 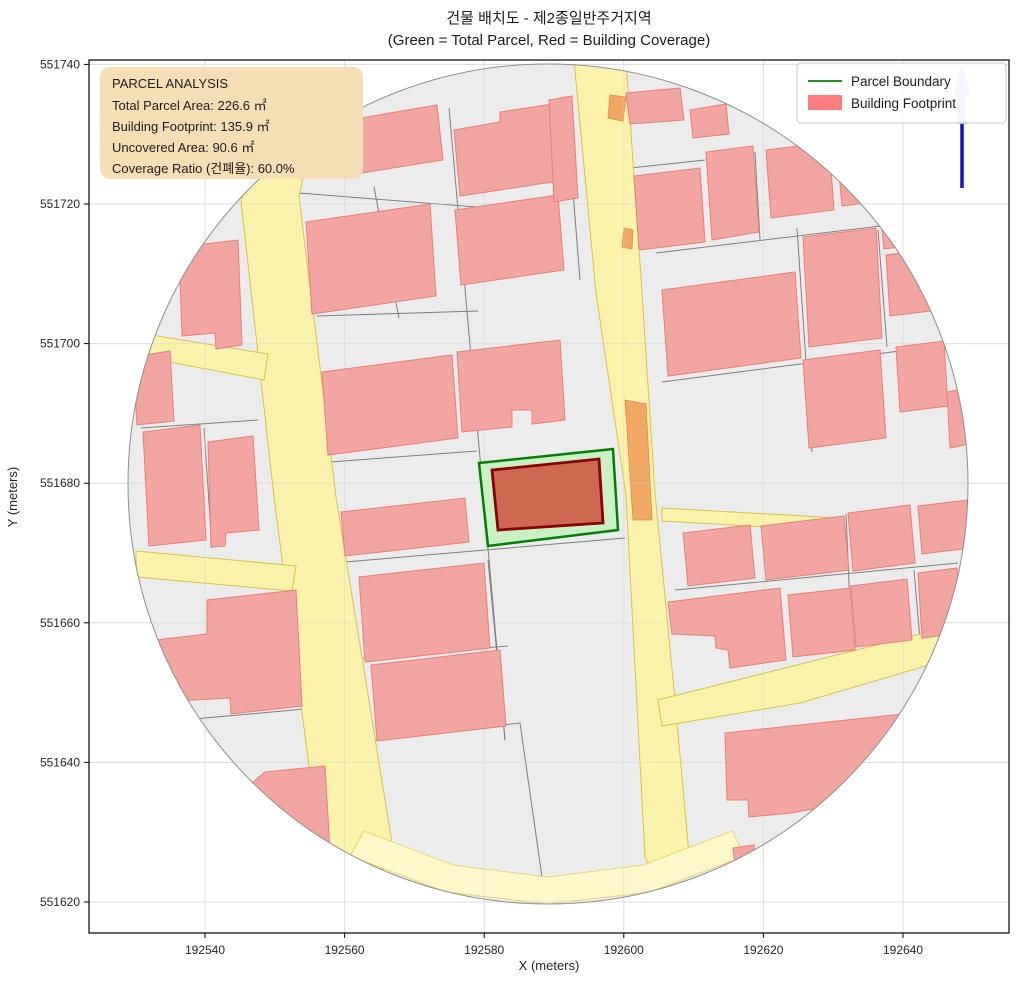 I want to click on road-bands, so click(x=547, y=867).